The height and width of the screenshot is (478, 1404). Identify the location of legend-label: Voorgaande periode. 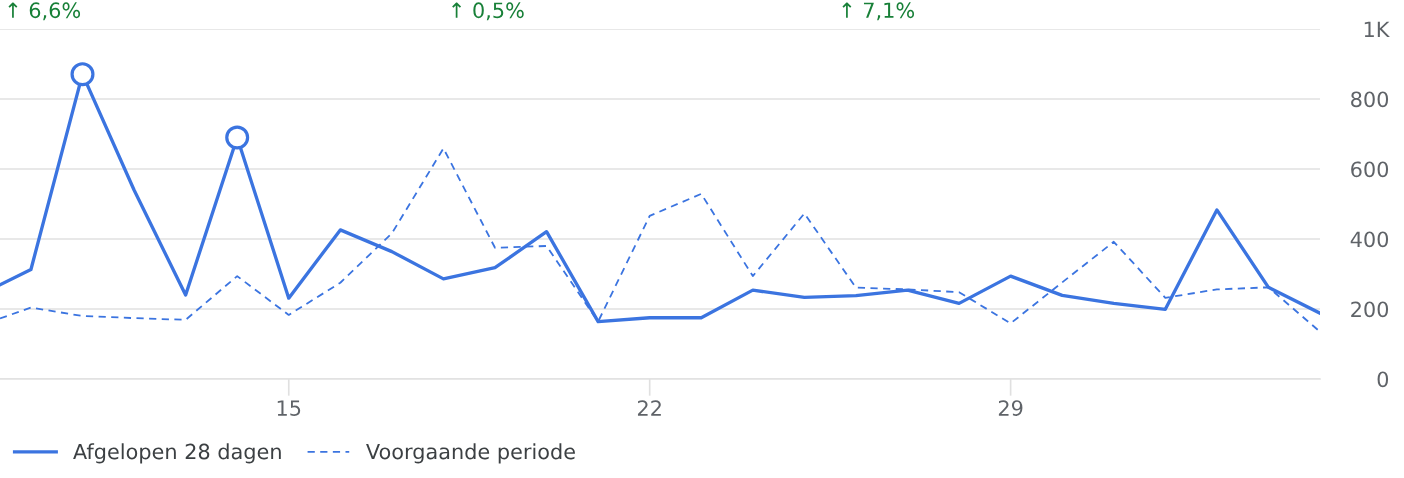
(470, 453).